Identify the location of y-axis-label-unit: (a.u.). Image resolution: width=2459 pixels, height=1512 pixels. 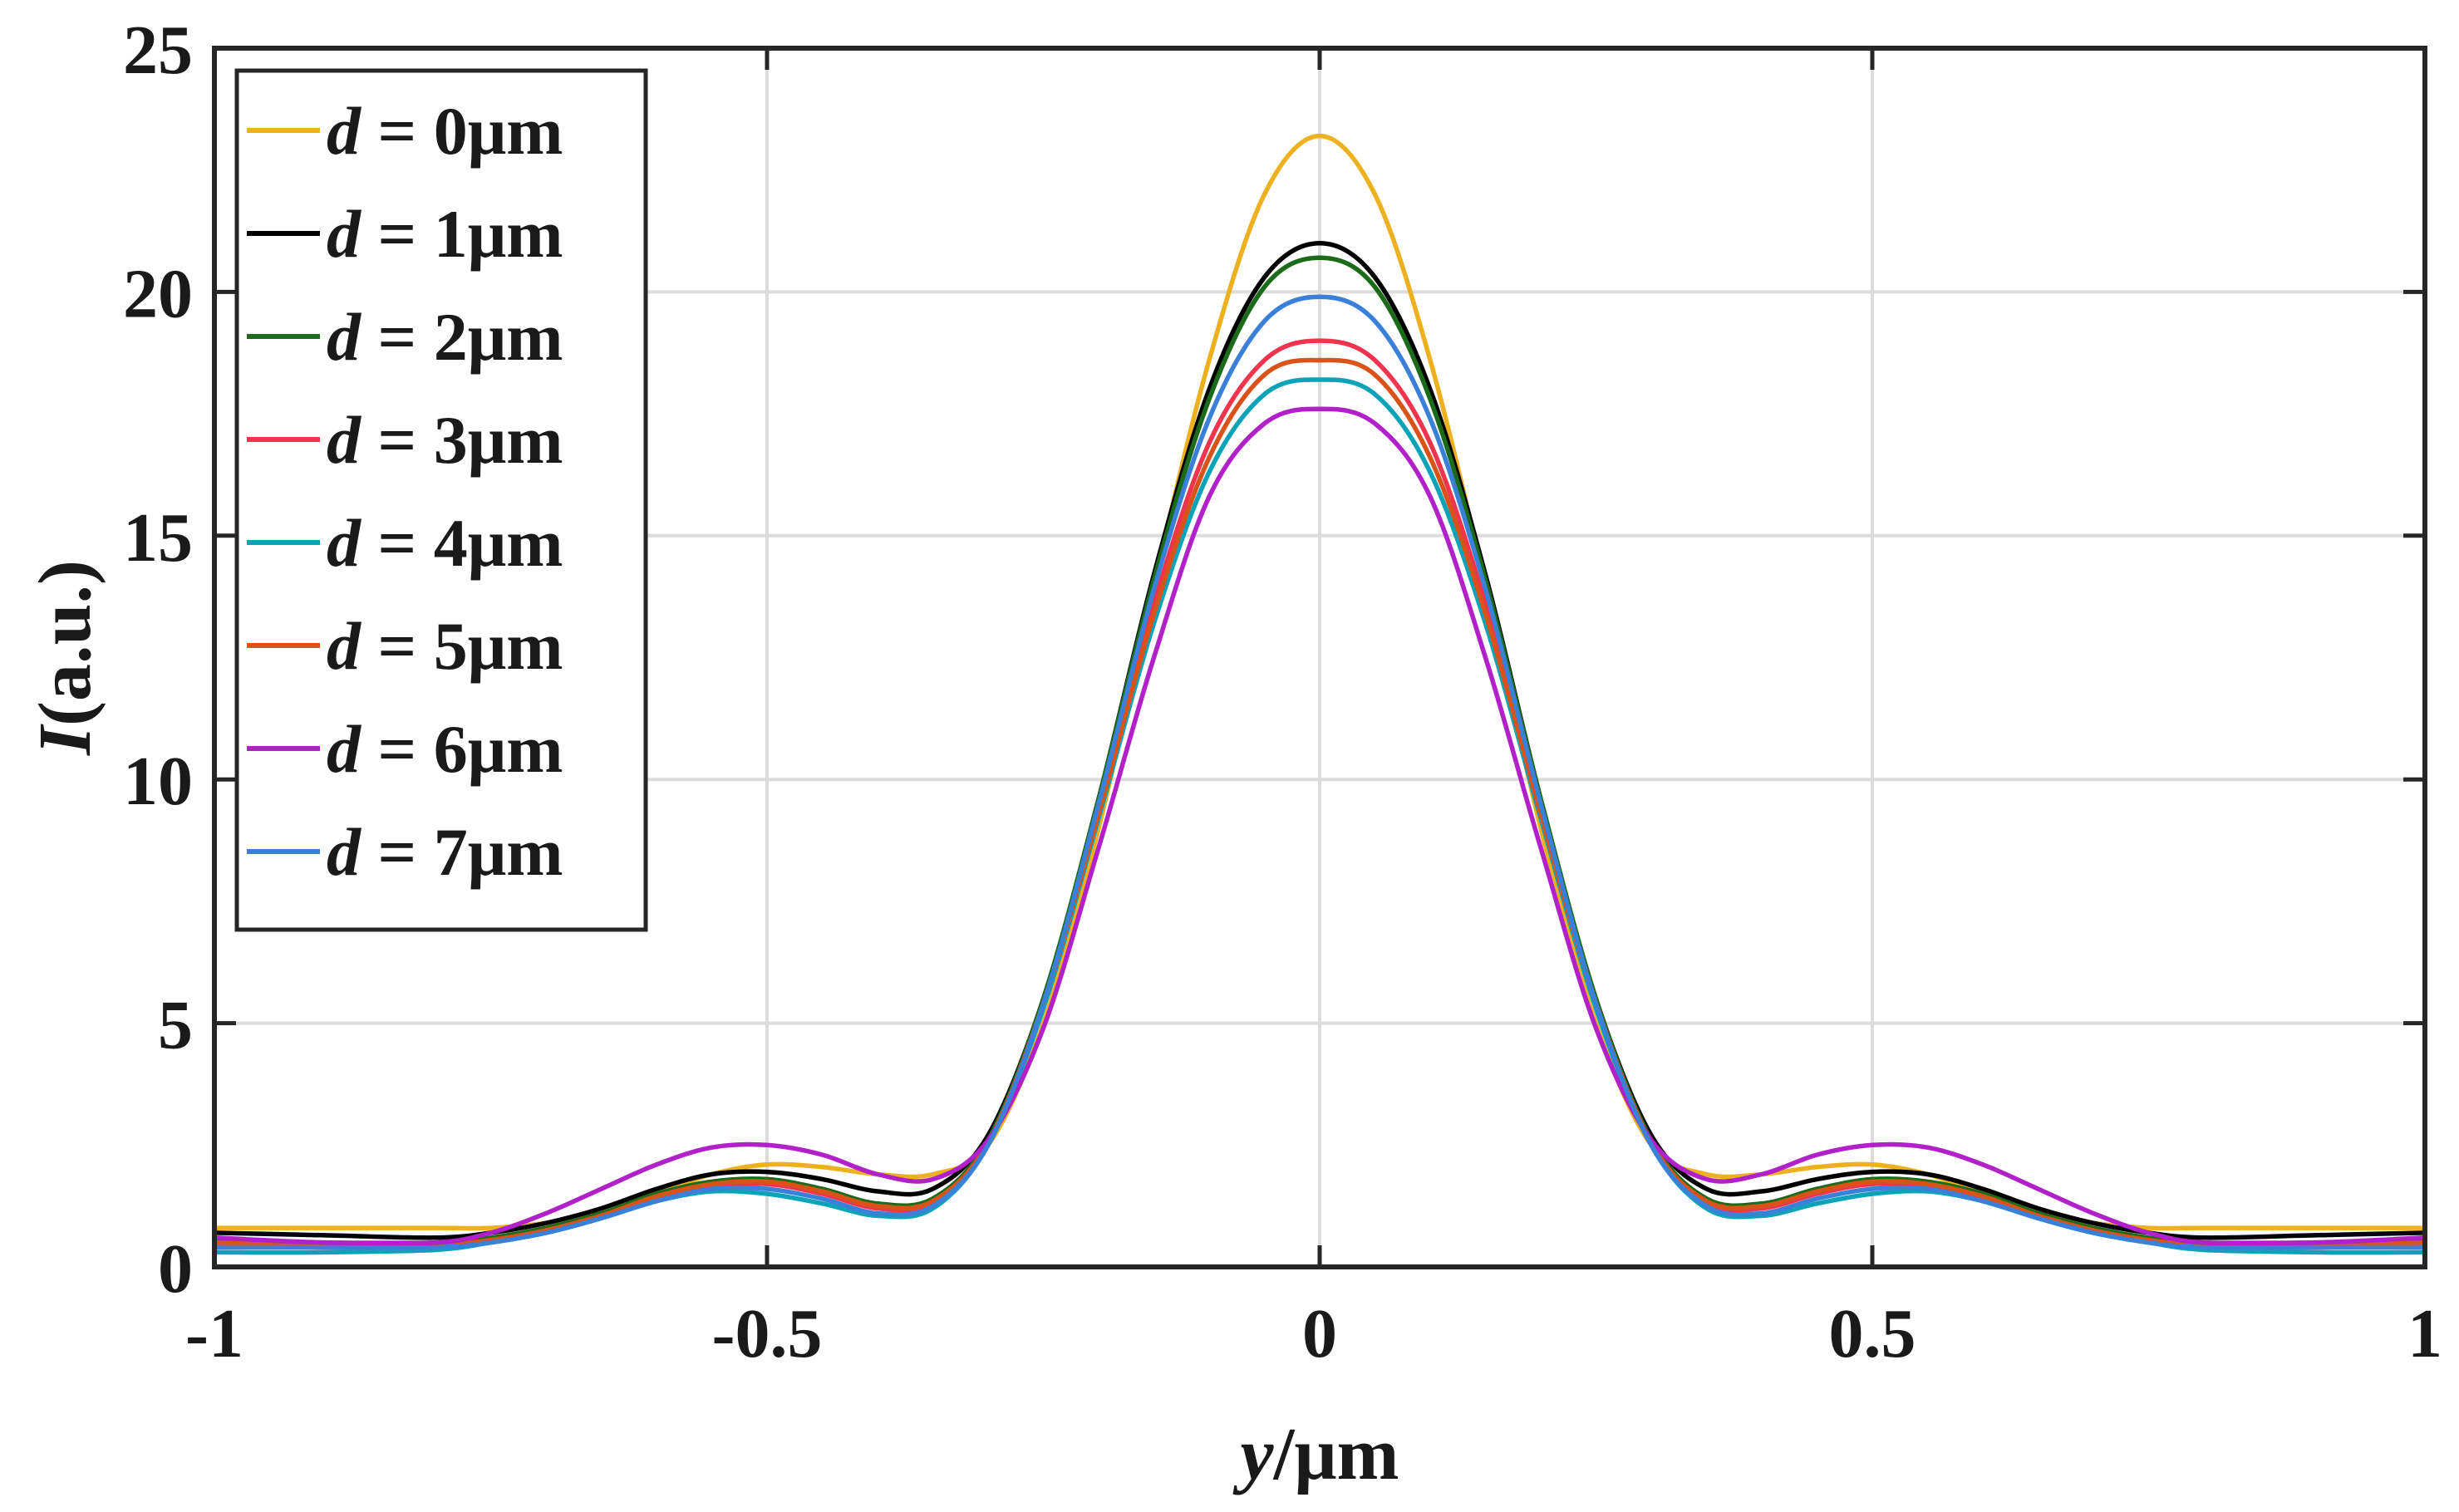
(65, 643).